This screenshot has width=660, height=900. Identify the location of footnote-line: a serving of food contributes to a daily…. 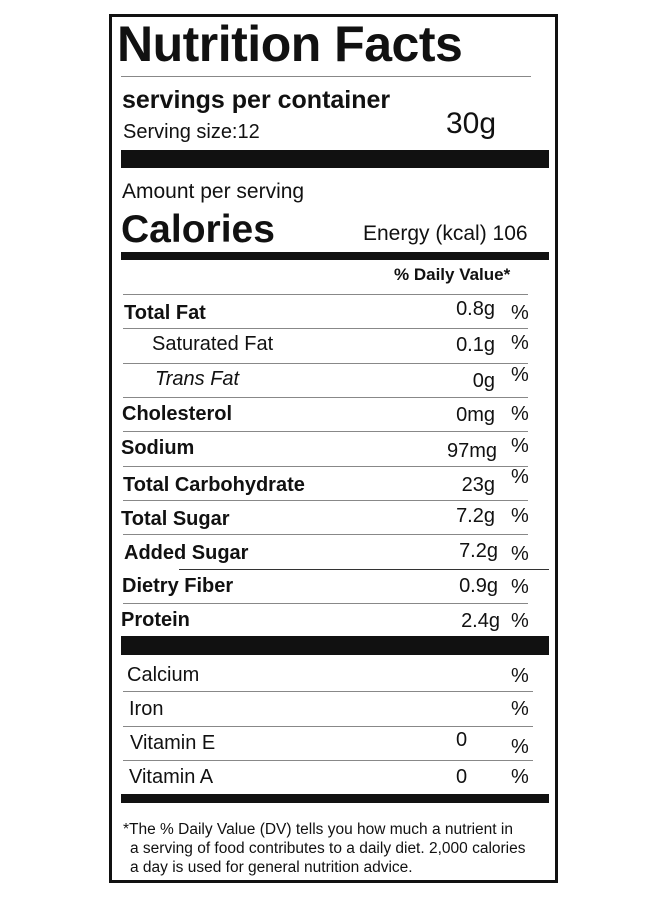
(328, 848).